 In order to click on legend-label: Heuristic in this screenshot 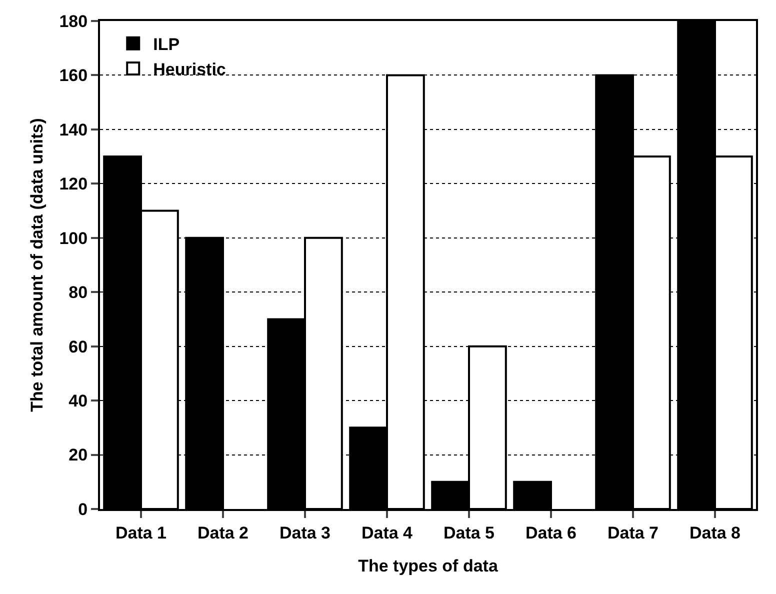, I will do `click(189, 70)`.